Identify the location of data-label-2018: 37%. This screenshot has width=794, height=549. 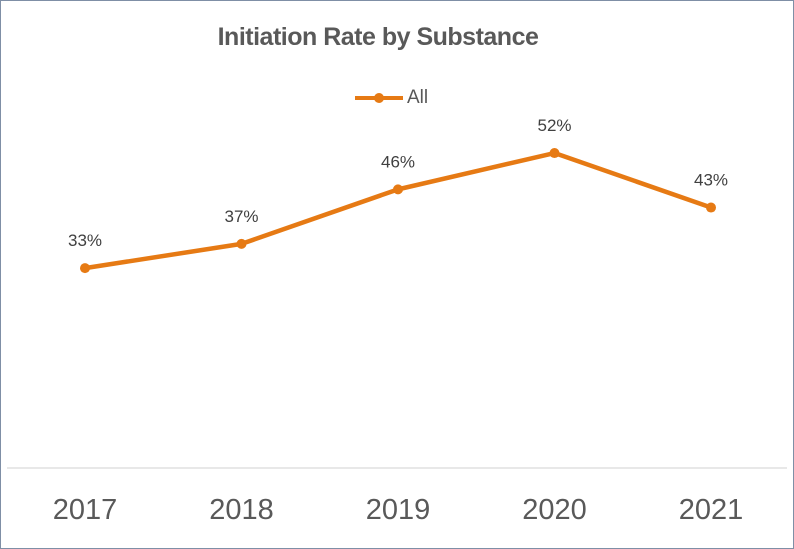
(241, 216).